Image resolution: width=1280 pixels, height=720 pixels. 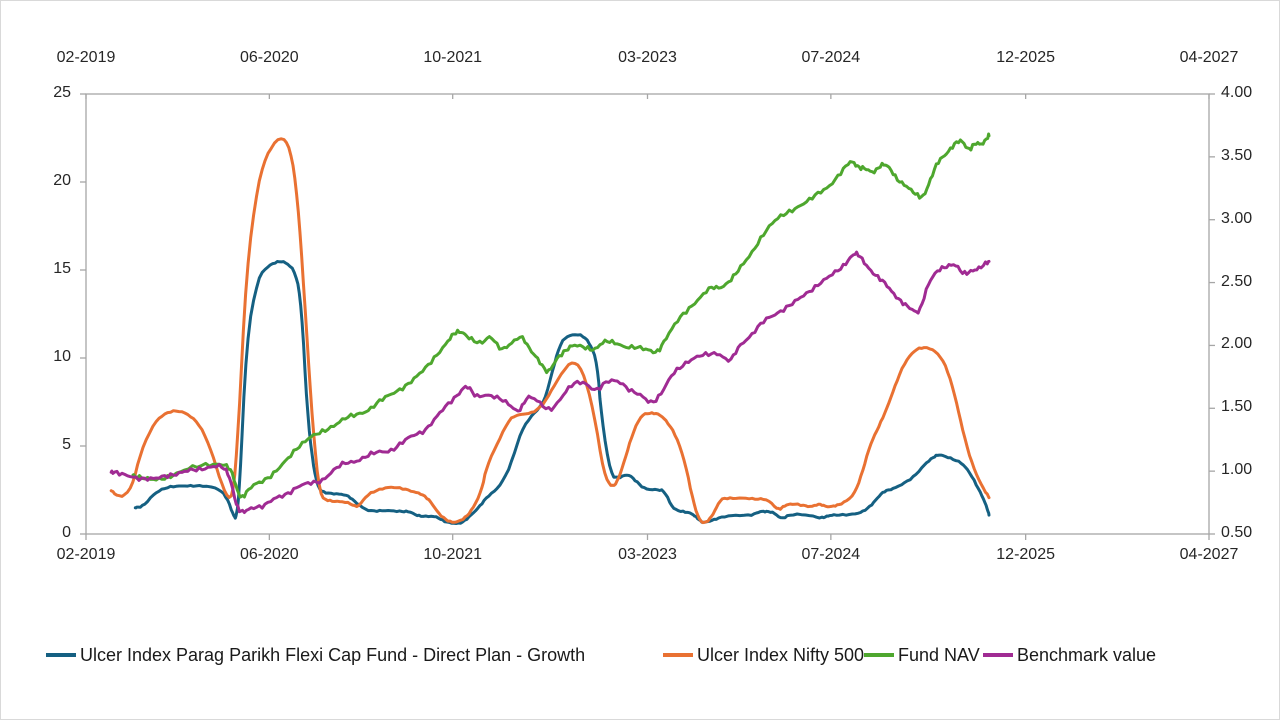 What do you see at coordinates (62, 180) in the screenshot?
I see `axis-tick-label: 20` at bounding box center [62, 180].